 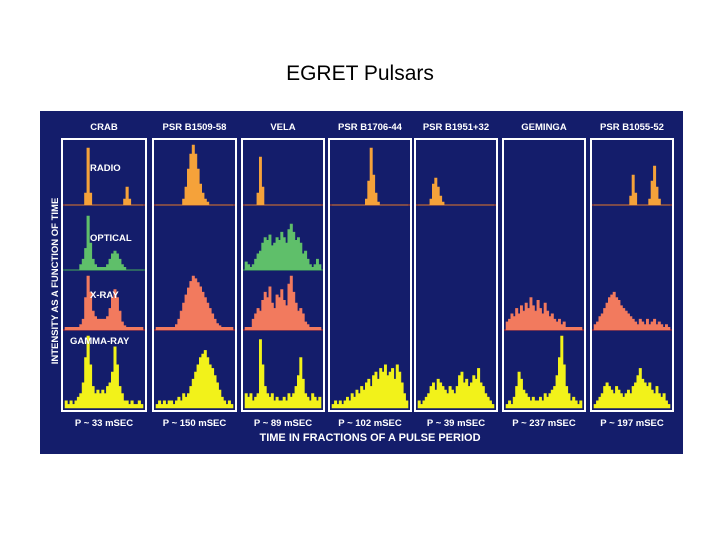 What do you see at coordinates (111, 238) in the screenshot?
I see `band-label-optical: OPTICAL` at bounding box center [111, 238].